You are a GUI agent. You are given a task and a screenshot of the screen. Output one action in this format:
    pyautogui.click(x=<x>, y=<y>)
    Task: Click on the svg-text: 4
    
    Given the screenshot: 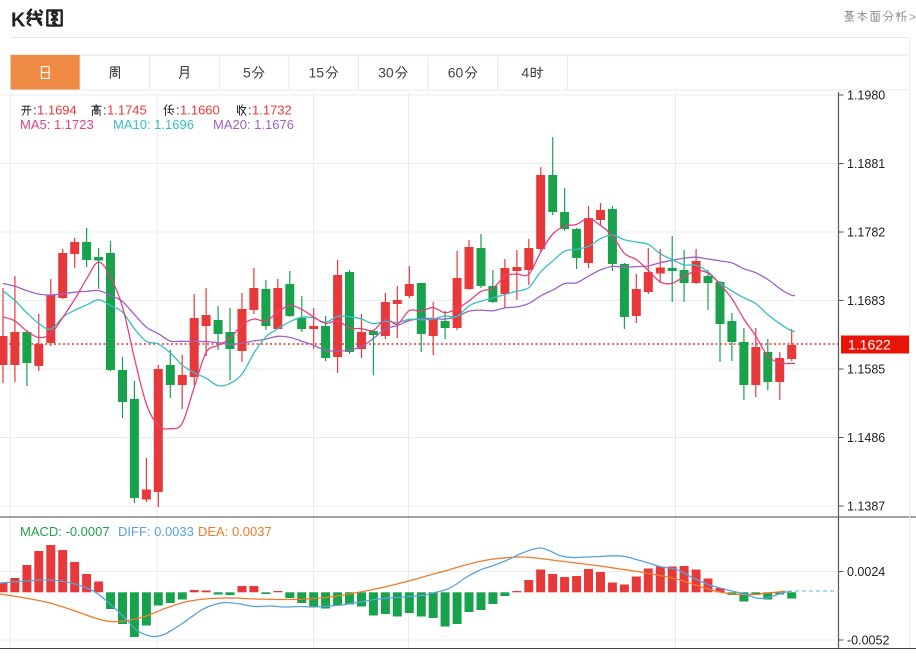 What is the action you would take?
    pyautogui.click(x=525, y=73)
    